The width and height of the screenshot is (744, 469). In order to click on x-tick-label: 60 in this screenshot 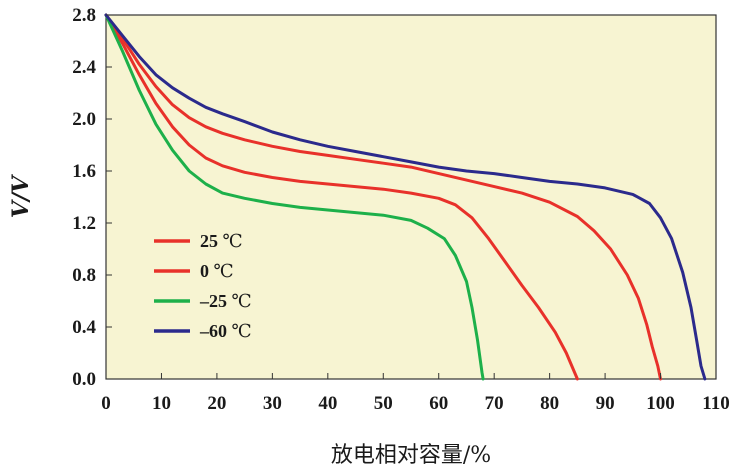, I will do `click(438, 403)`.